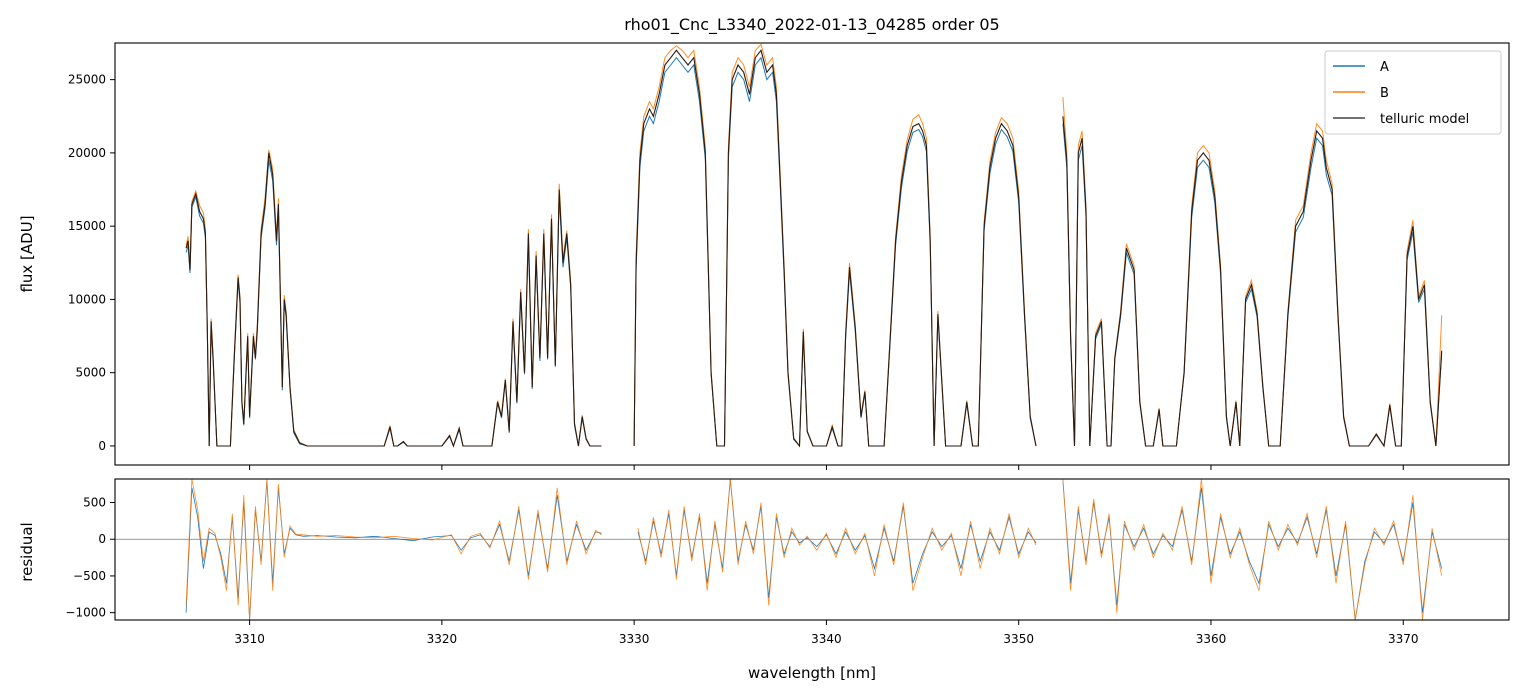 The width and height of the screenshot is (1523, 696). I want to click on bottom-xtick-label: 3370, so click(1403, 639).